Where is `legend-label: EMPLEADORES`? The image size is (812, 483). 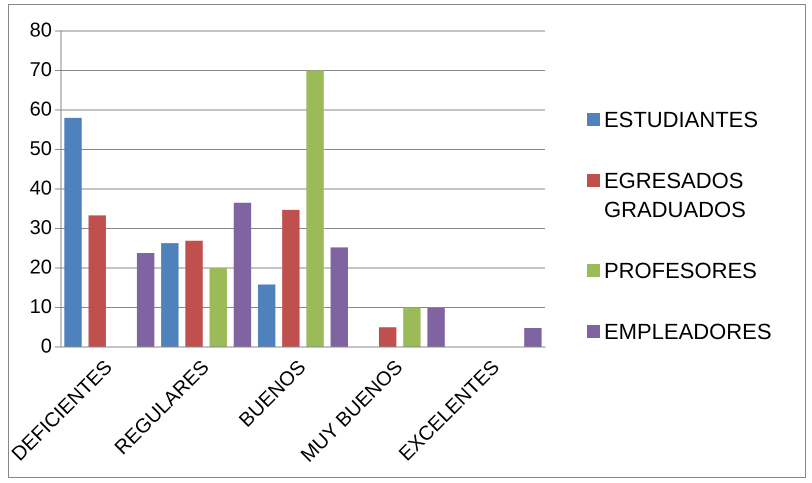
legend-label: EMPLEADORES is located at coordinates (688, 332).